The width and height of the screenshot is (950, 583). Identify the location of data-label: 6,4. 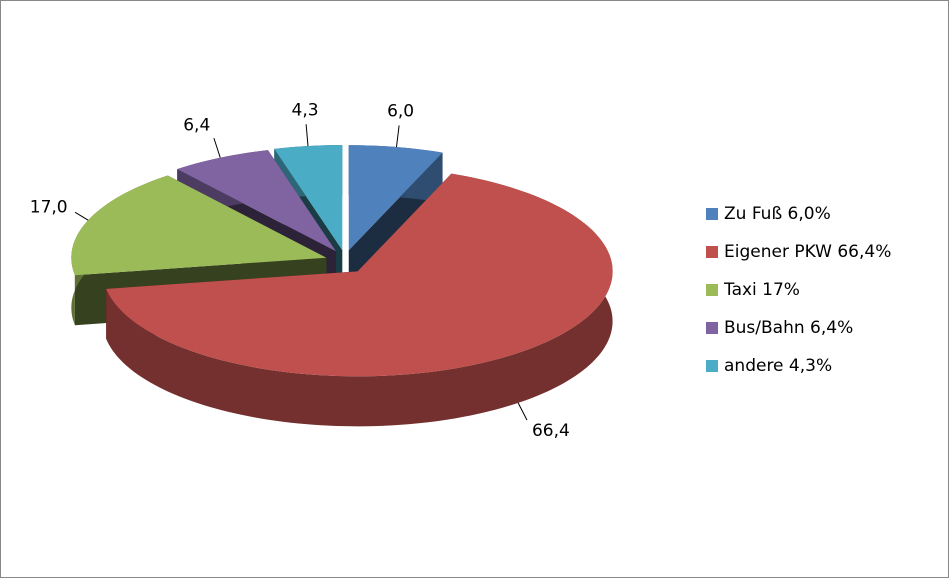
(196, 126).